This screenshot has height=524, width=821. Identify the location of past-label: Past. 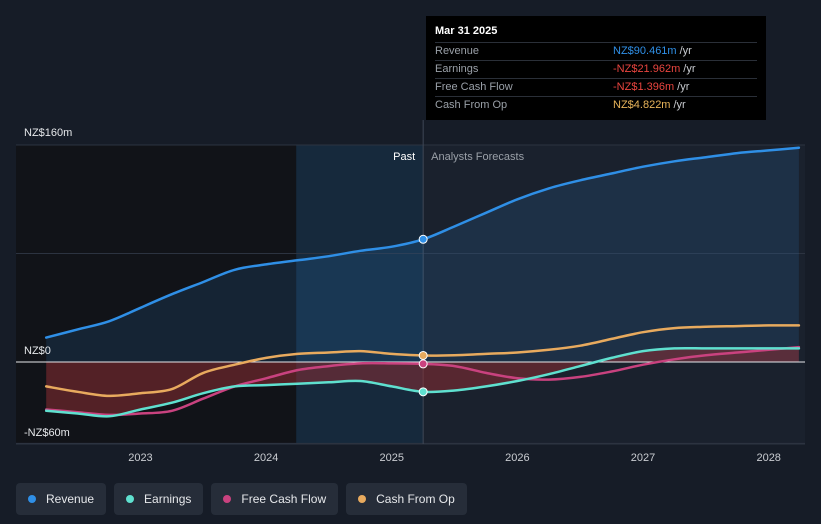
(404, 157).